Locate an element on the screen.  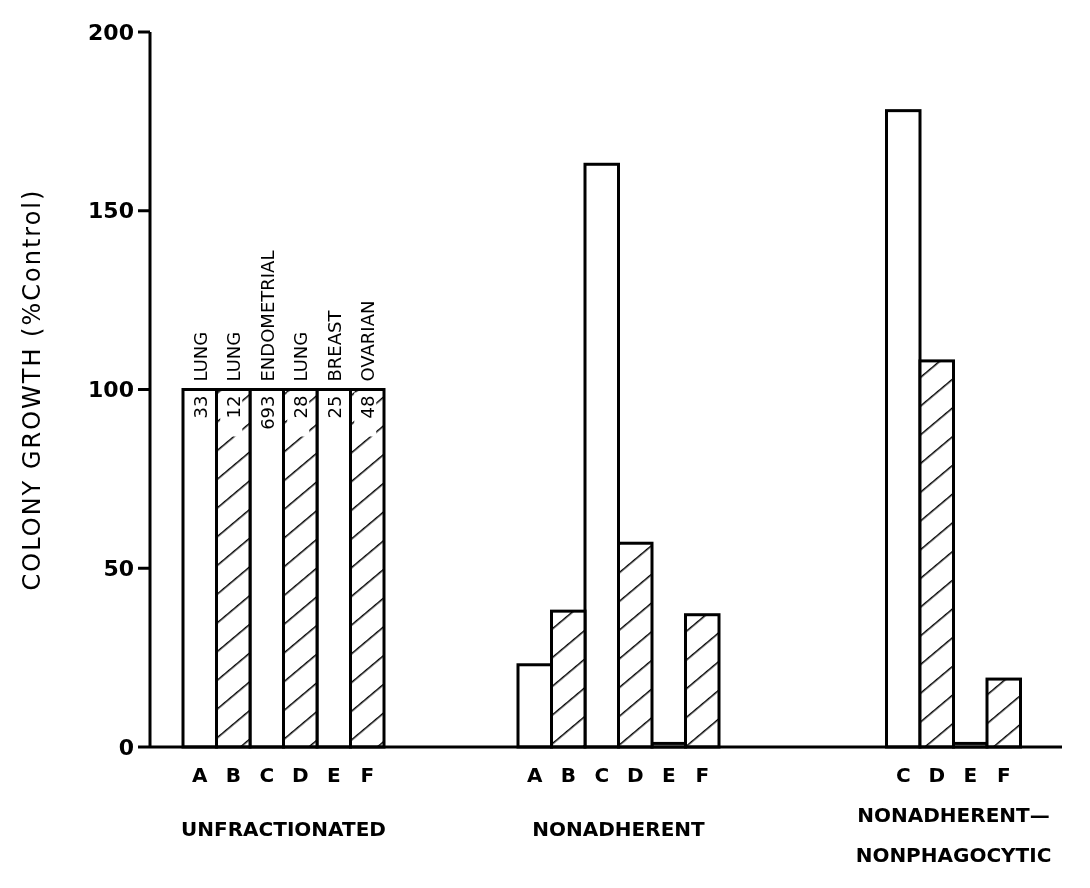
text: NONADHERENT is located at coordinates (619, 829).